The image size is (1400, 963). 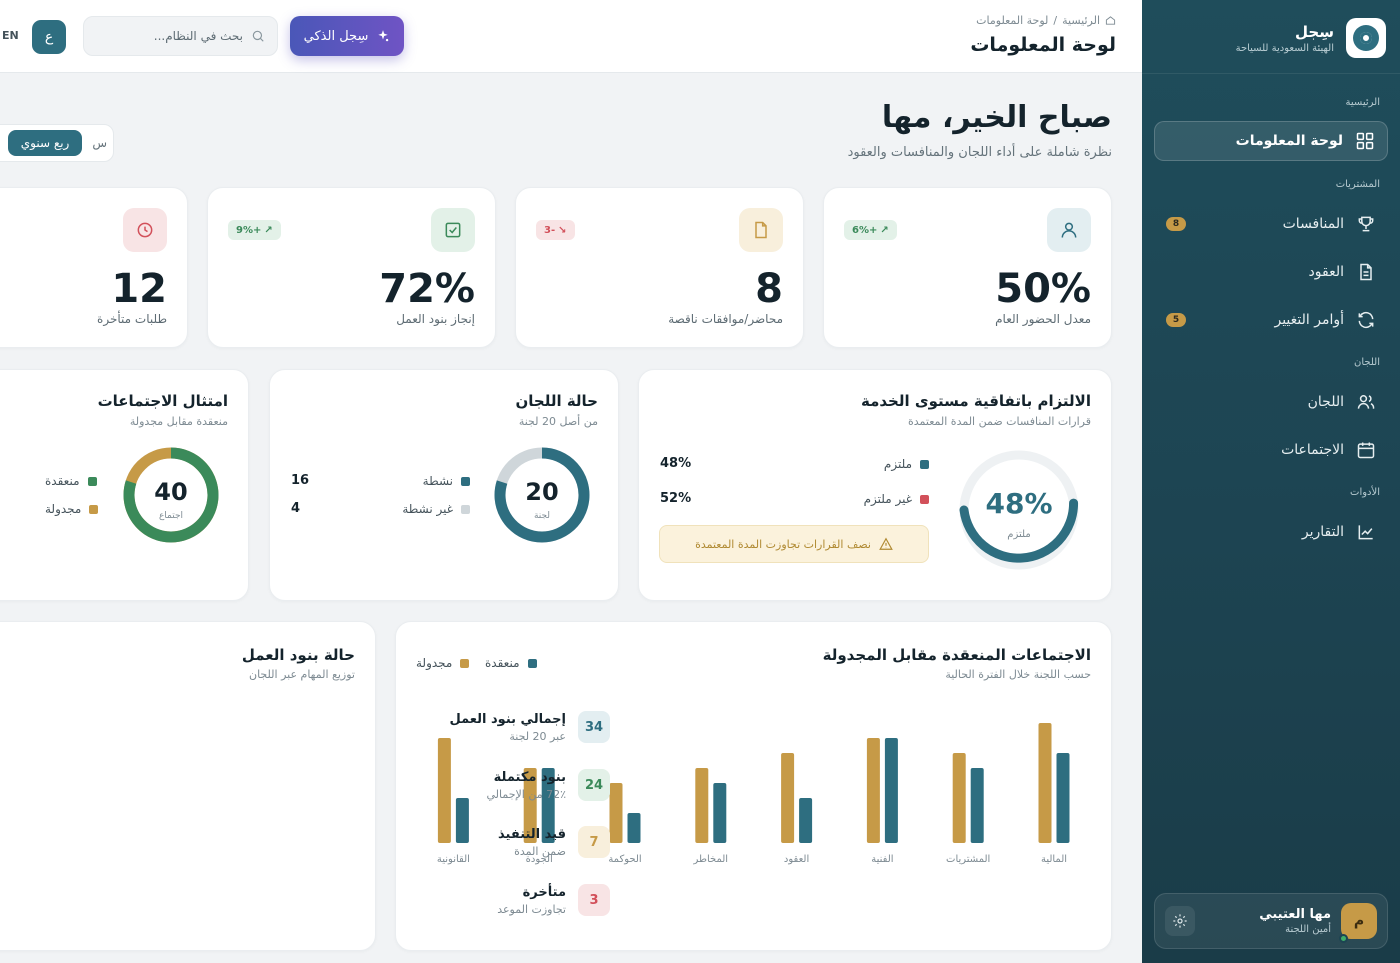 What do you see at coordinates (347, 36) in the screenshot?
I see `ai-assistant-button: سِجل الذكي` at bounding box center [347, 36].